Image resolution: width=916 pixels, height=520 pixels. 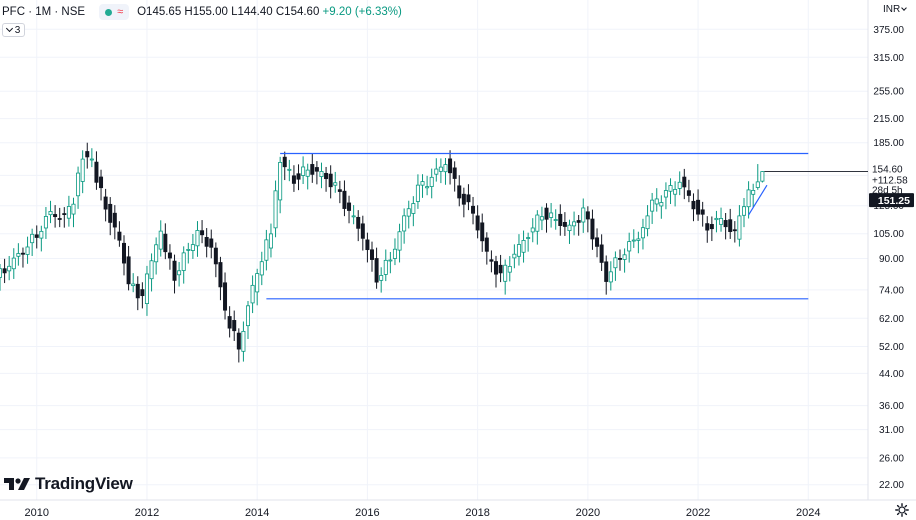 What do you see at coordinates (44, 12) in the screenshot?
I see `symbol-label: PFC · 1M · NSE` at bounding box center [44, 12].